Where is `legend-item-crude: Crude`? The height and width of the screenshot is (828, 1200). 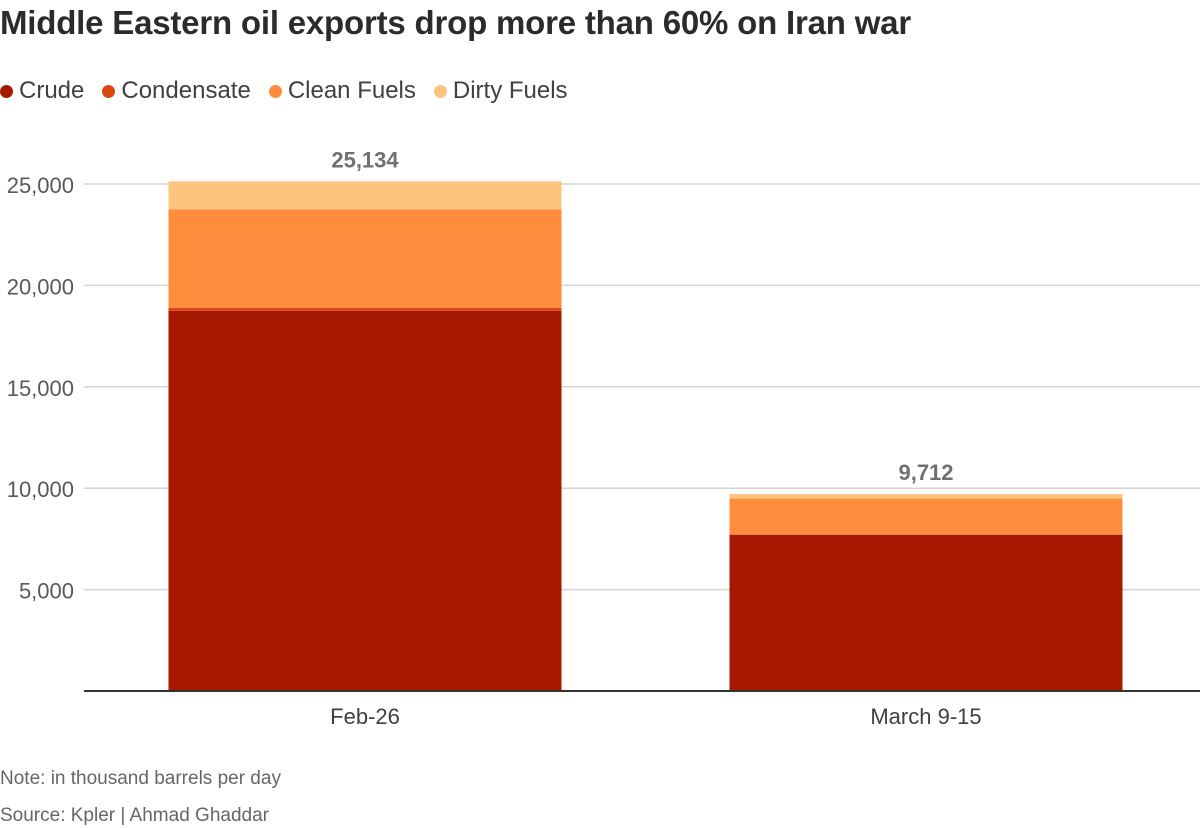
legend-item-crude: Crude is located at coordinates (42, 91).